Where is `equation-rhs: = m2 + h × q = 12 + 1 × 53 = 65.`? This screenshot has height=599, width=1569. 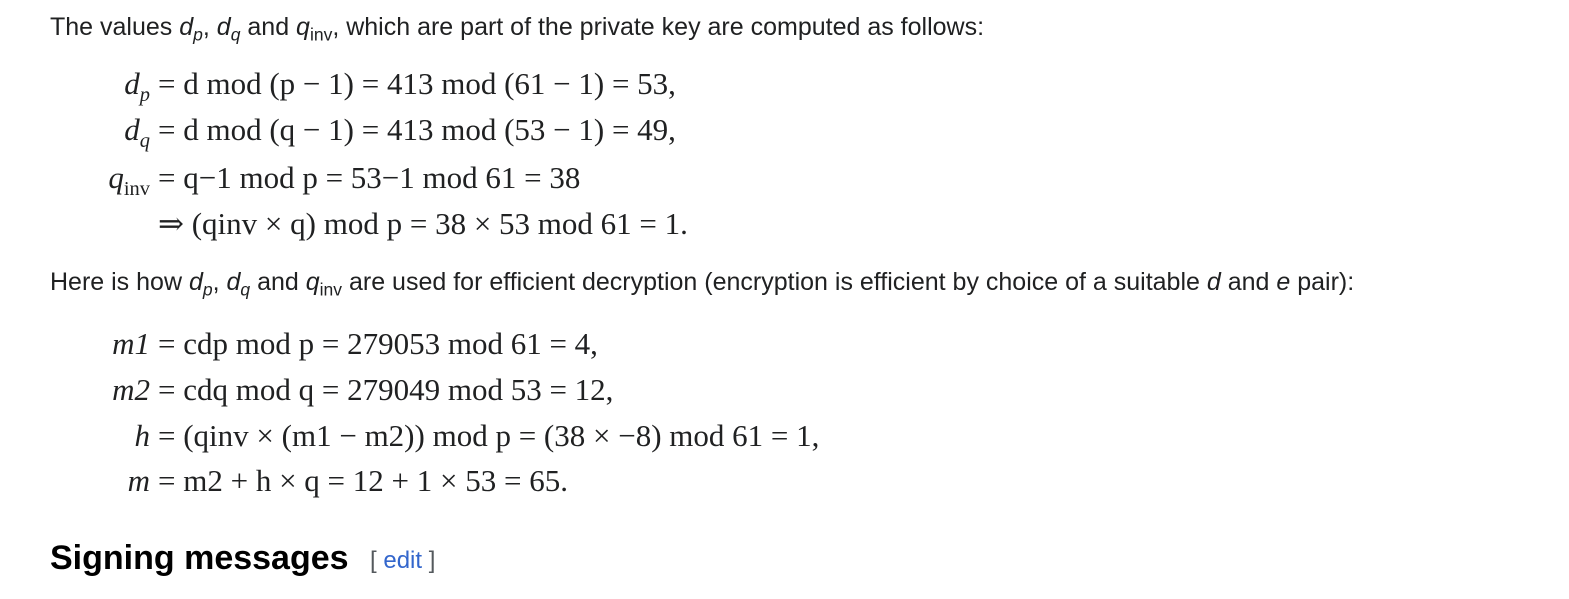
equation-rhs: = m2 + h × q = 12 + 1 × 53 = 65. is located at coordinates (363, 480).